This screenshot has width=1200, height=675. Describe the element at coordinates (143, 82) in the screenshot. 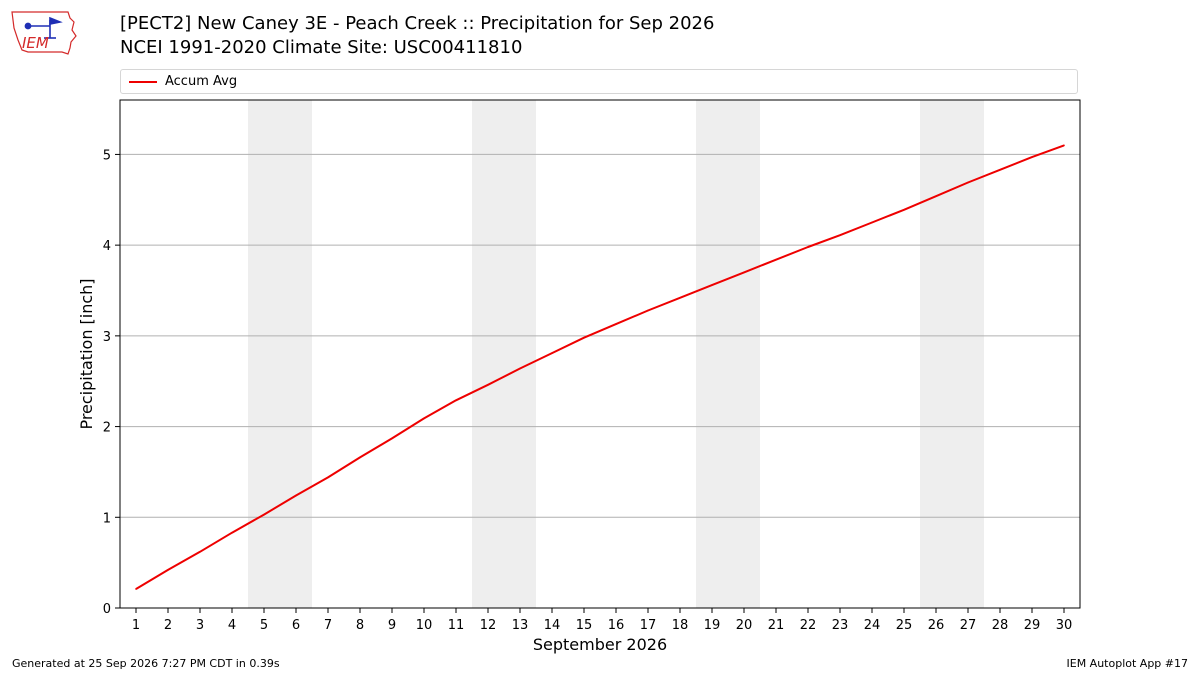

I see `legend-swatch-accum-avg` at that location.